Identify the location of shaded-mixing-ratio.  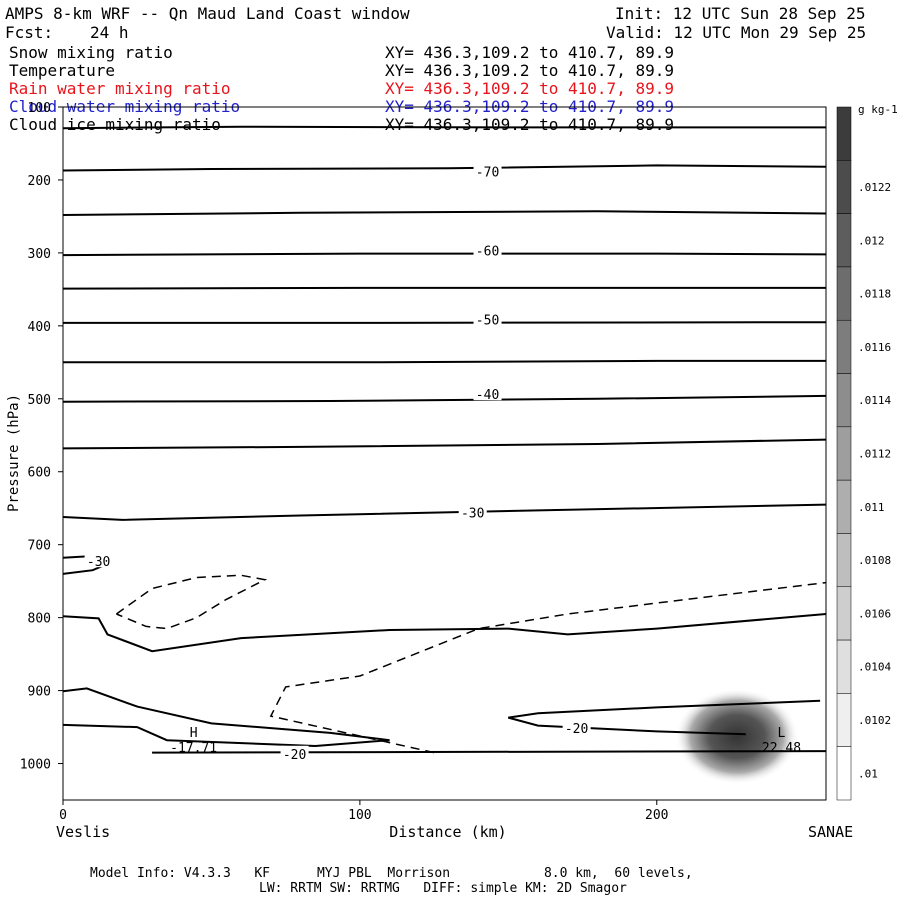
(736, 736).